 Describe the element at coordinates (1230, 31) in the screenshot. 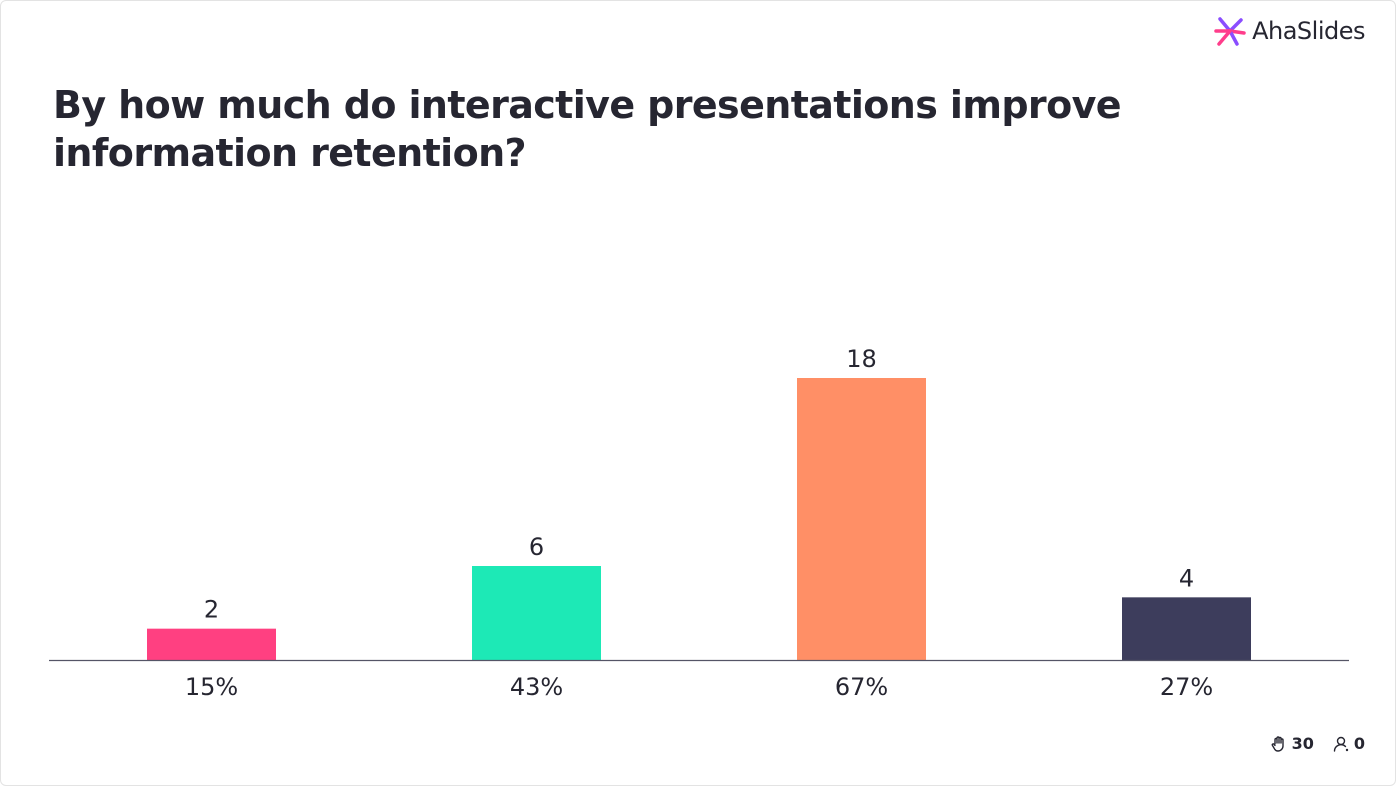

I see `ahaslides-logo-icon` at that location.